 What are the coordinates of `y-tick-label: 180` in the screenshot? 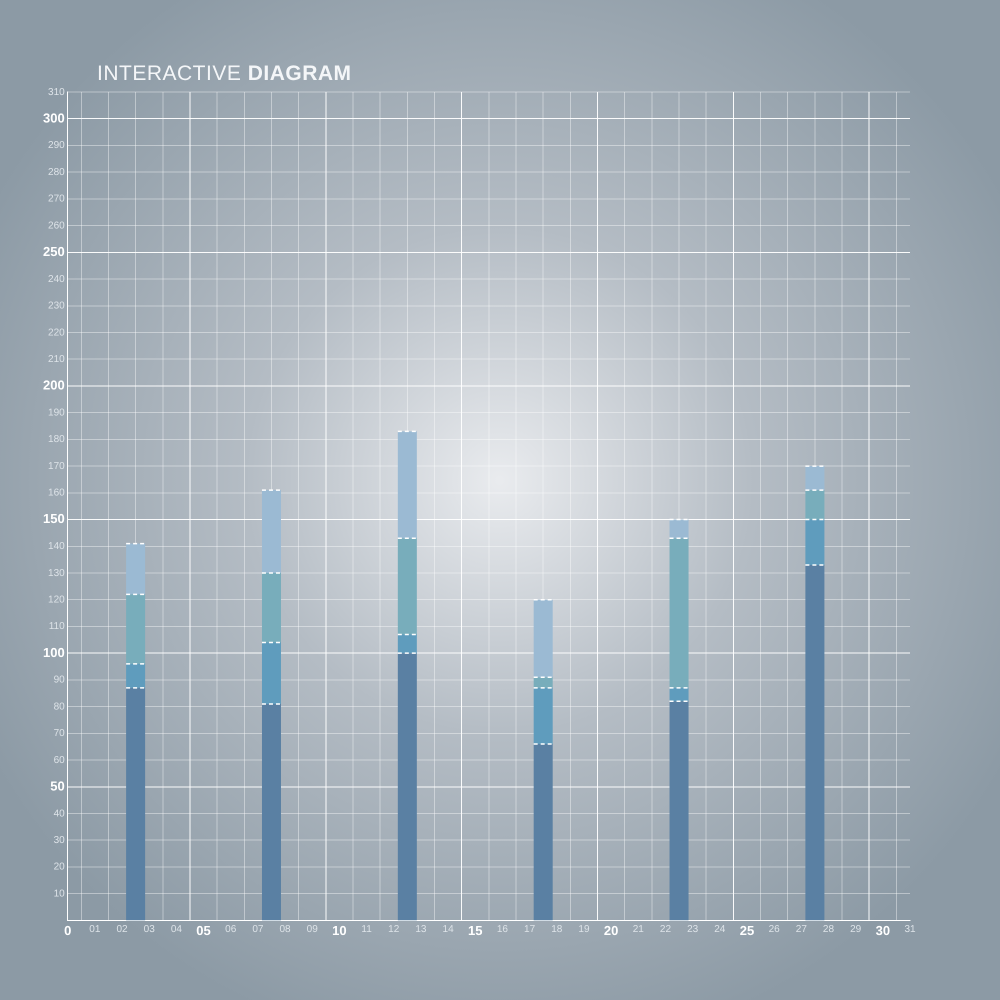 It's located at (57, 440).